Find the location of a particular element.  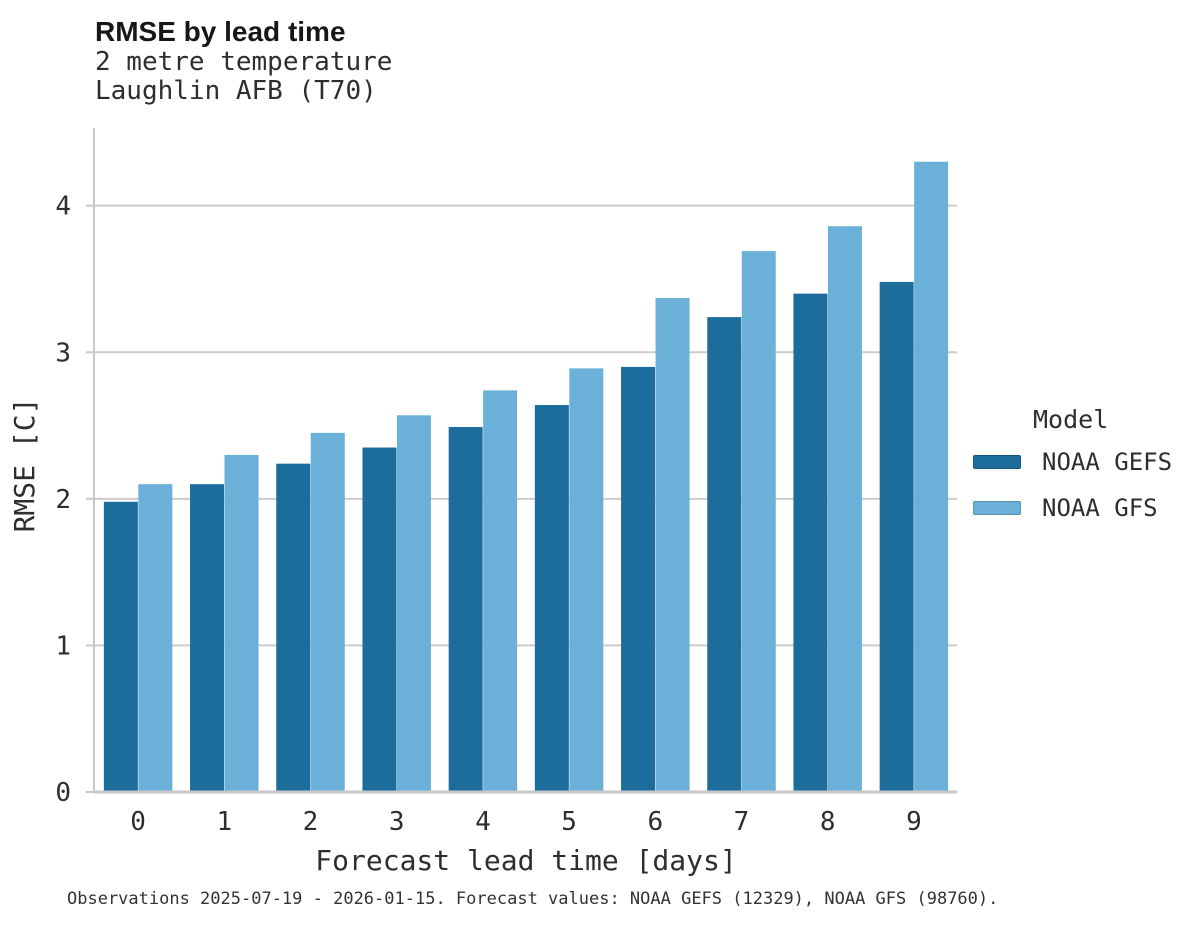

y-tick-label: 3 is located at coordinates (63, 353).